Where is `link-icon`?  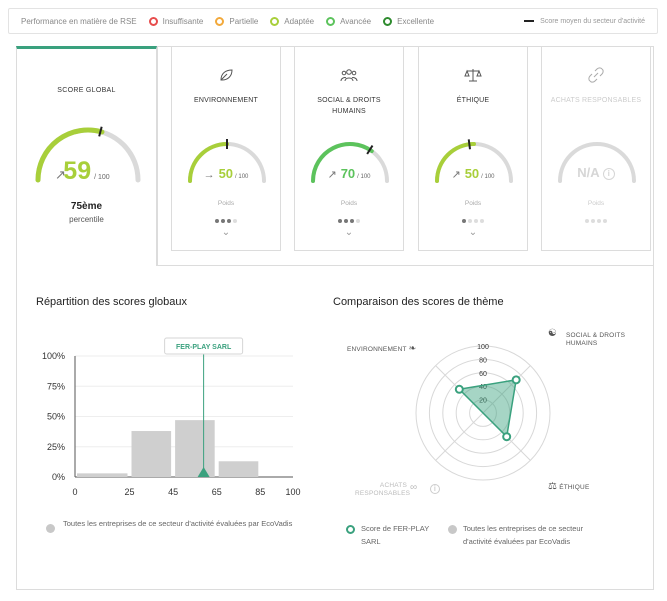 link-icon is located at coordinates (596, 76).